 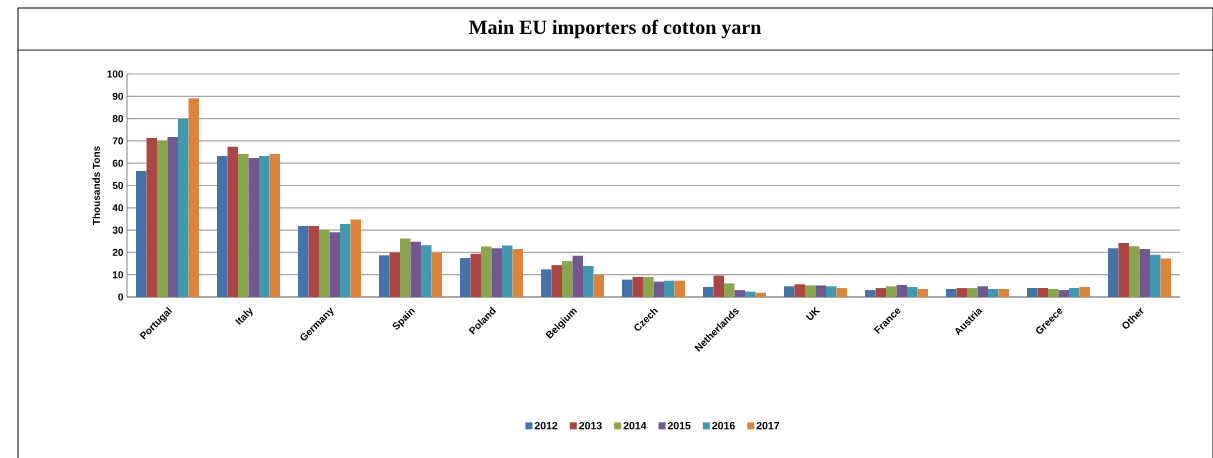 What do you see at coordinates (723, 425) in the screenshot?
I see `legend-label: 2016` at bounding box center [723, 425].